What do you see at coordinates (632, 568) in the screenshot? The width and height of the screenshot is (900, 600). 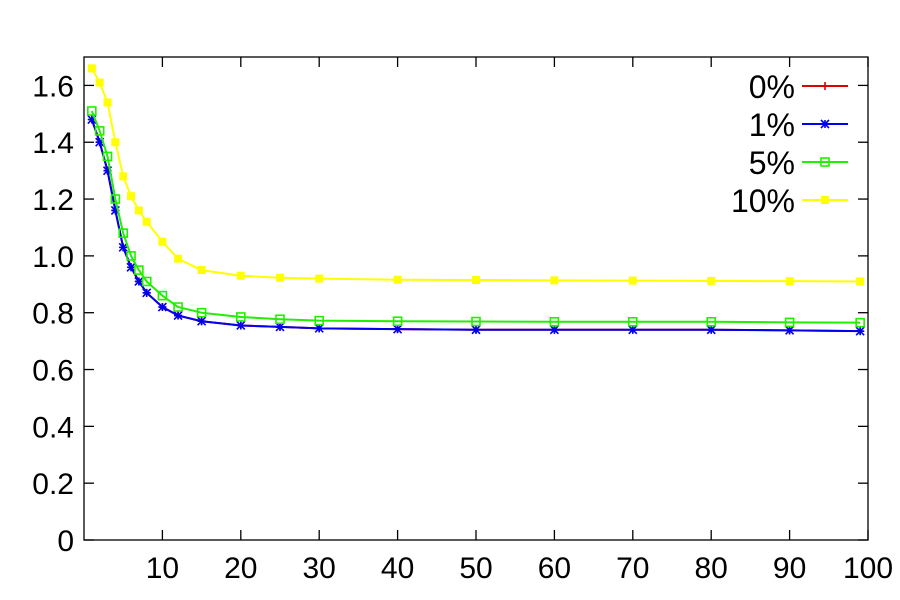 I see `x-tick-label: 70` at bounding box center [632, 568].